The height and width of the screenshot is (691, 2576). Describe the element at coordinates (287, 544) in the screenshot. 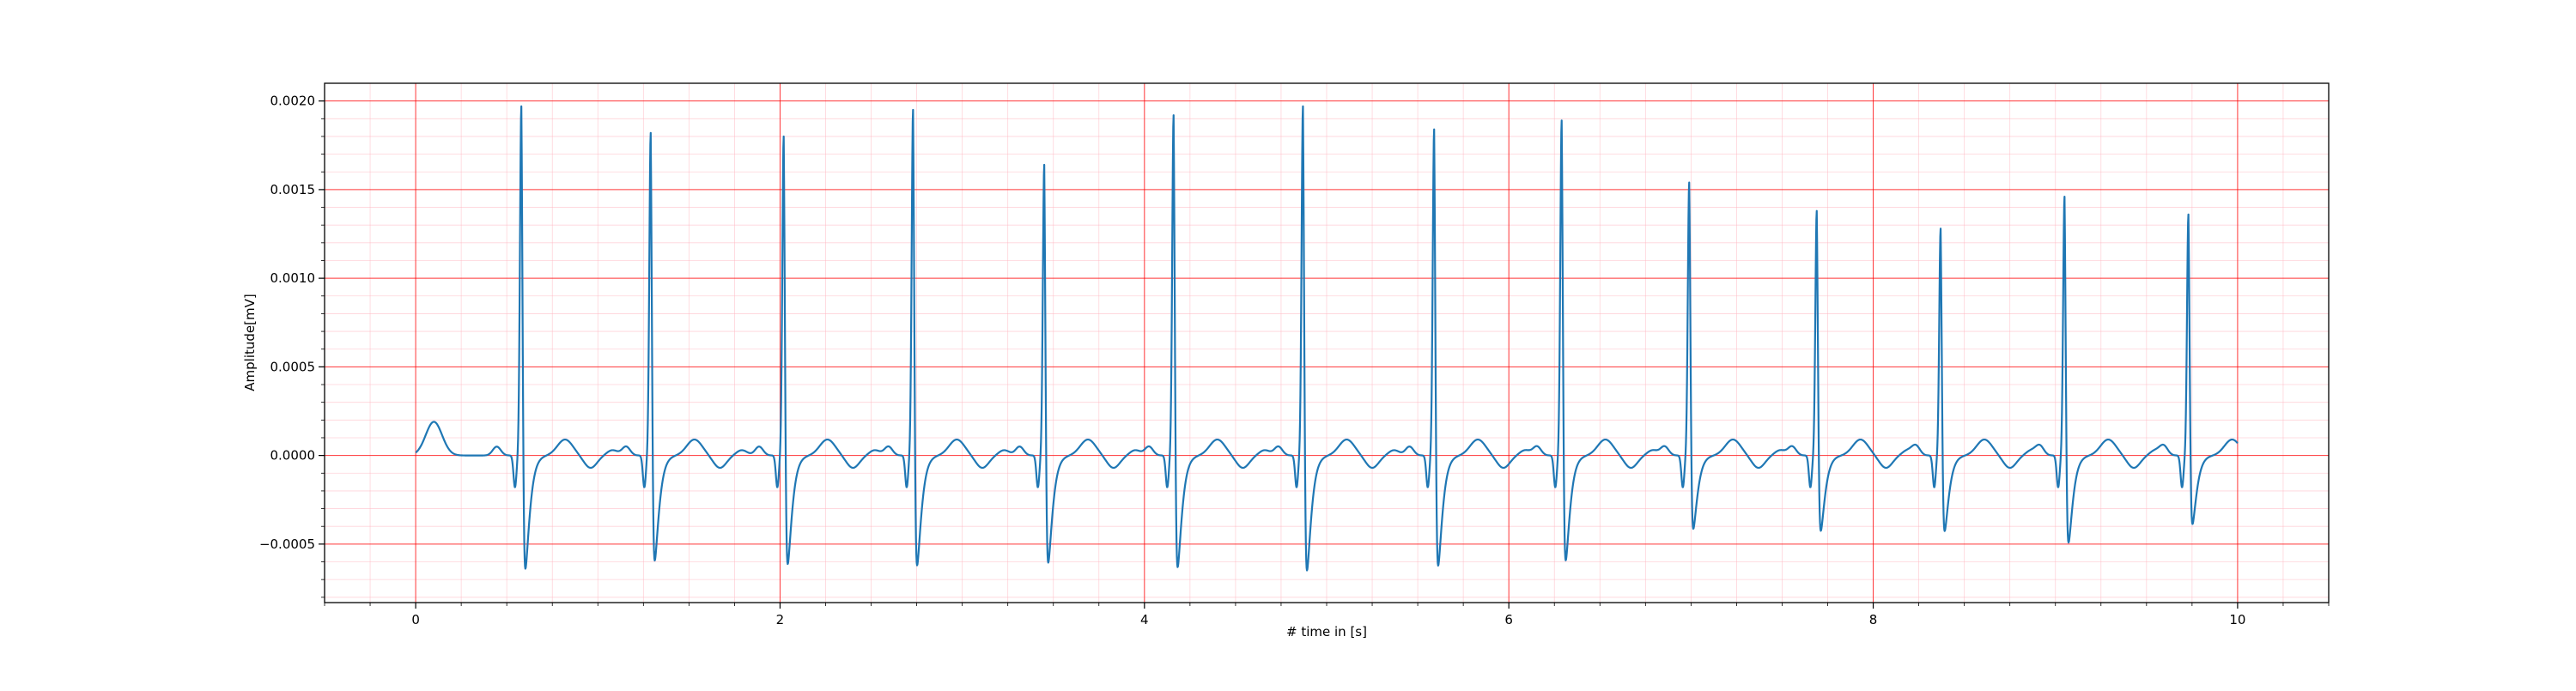

I see `y-tick-label: −0.0005` at that location.